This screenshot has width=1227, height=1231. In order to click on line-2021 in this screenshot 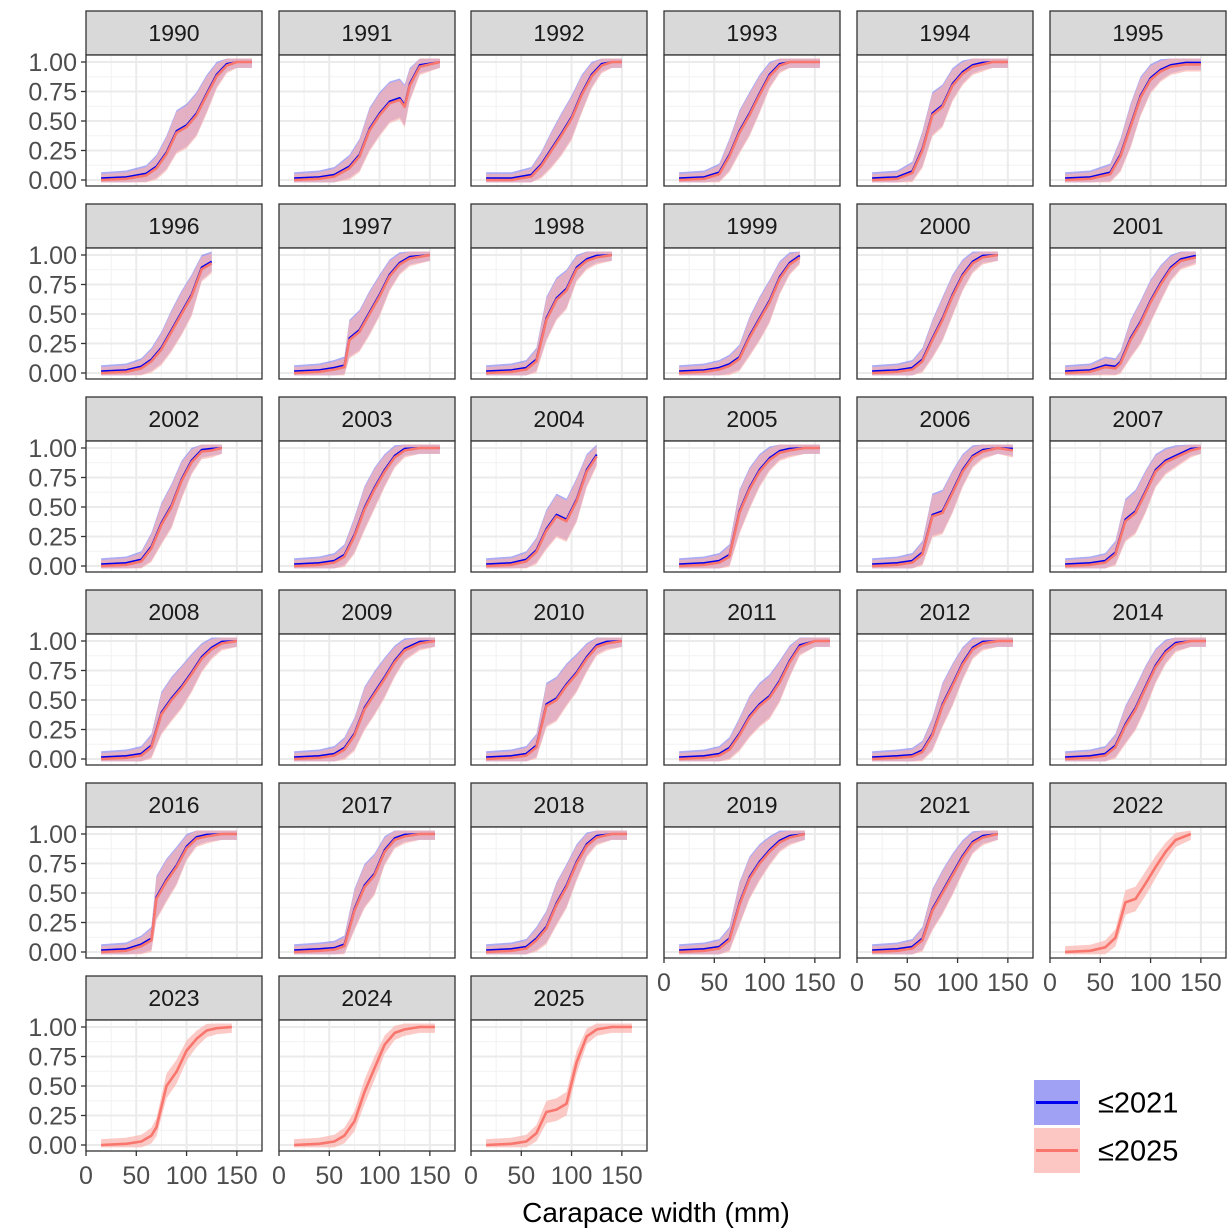, I will do `click(754, 699)`.